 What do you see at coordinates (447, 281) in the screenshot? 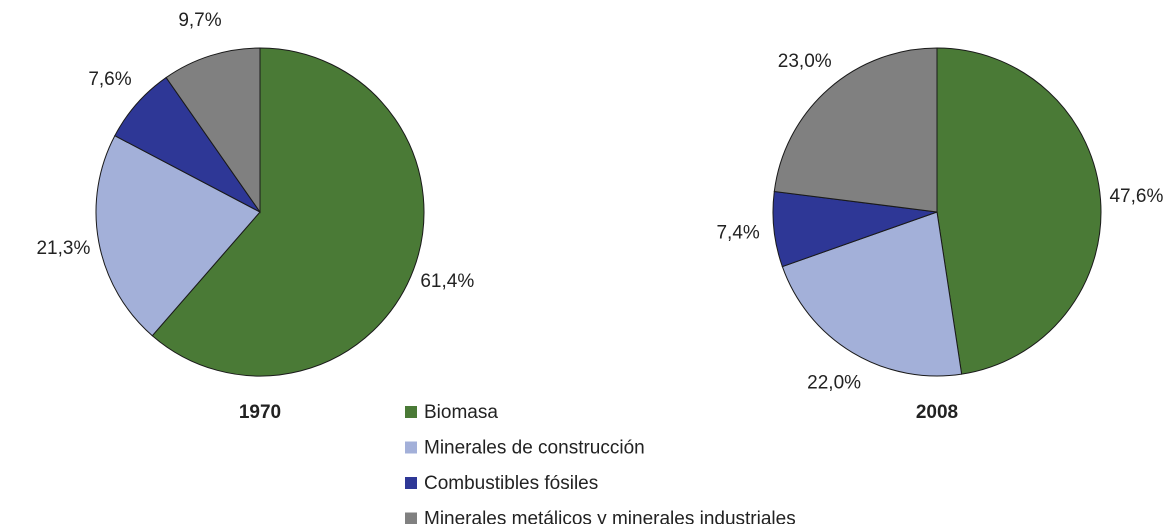
I see `value-label: 61,4%` at bounding box center [447, 281].